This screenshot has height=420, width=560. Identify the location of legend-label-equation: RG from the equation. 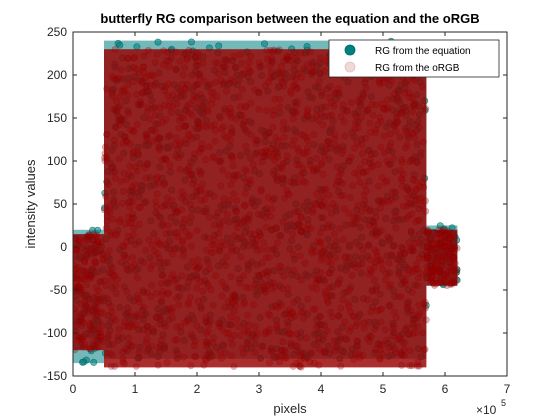
(423, 51).